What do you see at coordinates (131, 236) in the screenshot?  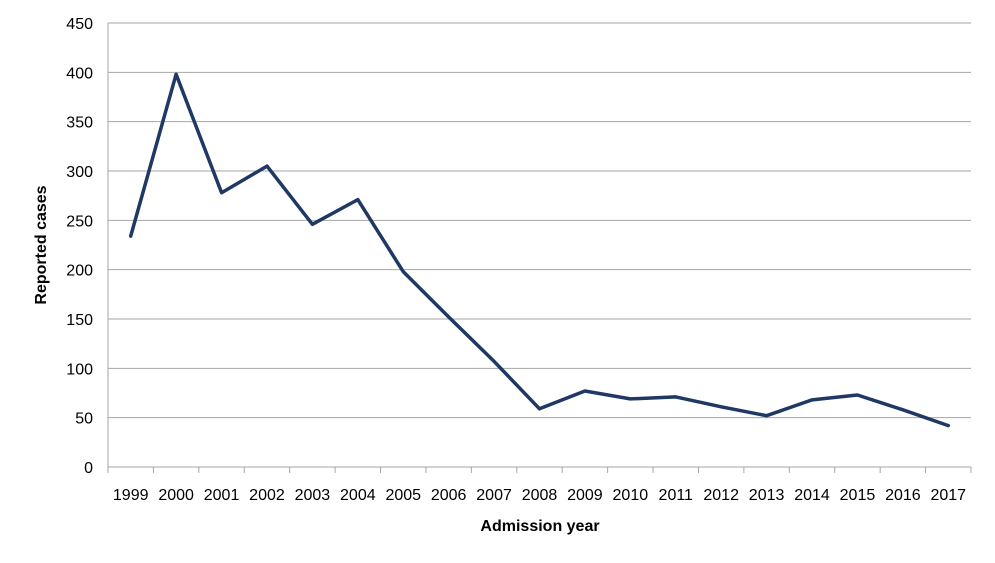 I see `data-point-1999` at bounding box center [131, 236].